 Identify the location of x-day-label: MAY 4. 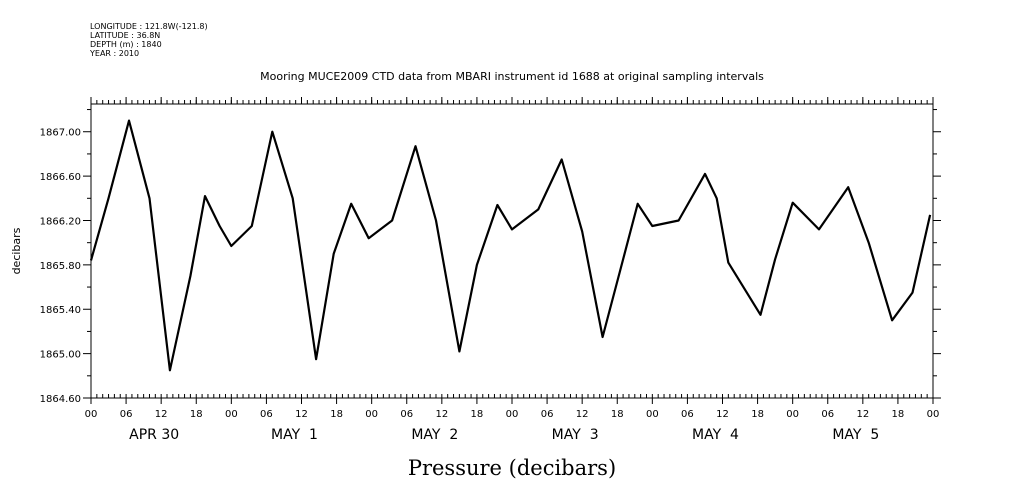
(715, 435).